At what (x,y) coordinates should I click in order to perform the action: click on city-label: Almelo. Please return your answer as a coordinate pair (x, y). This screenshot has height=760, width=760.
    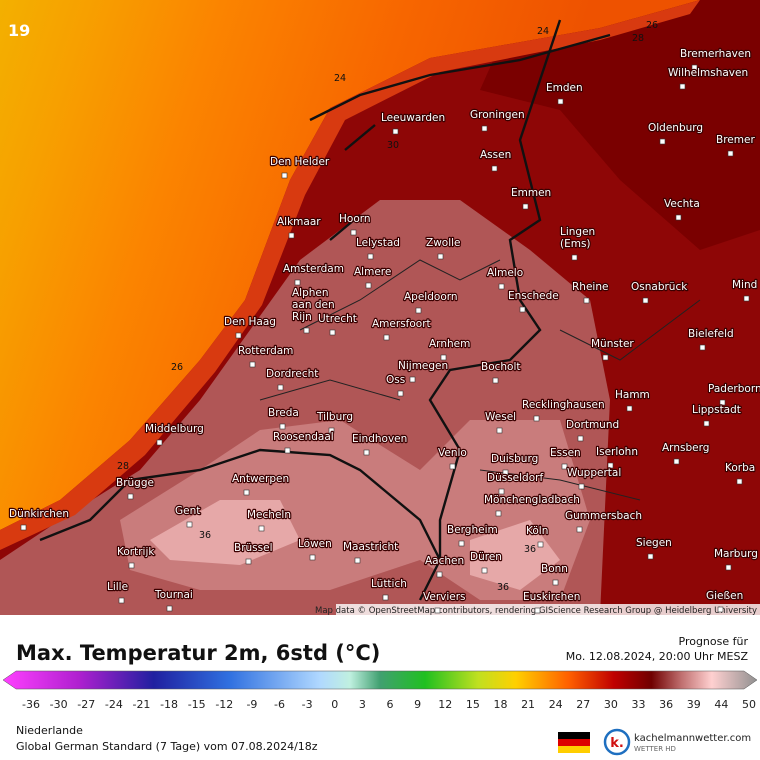
    Looking at the image, I should click on (505, 273).